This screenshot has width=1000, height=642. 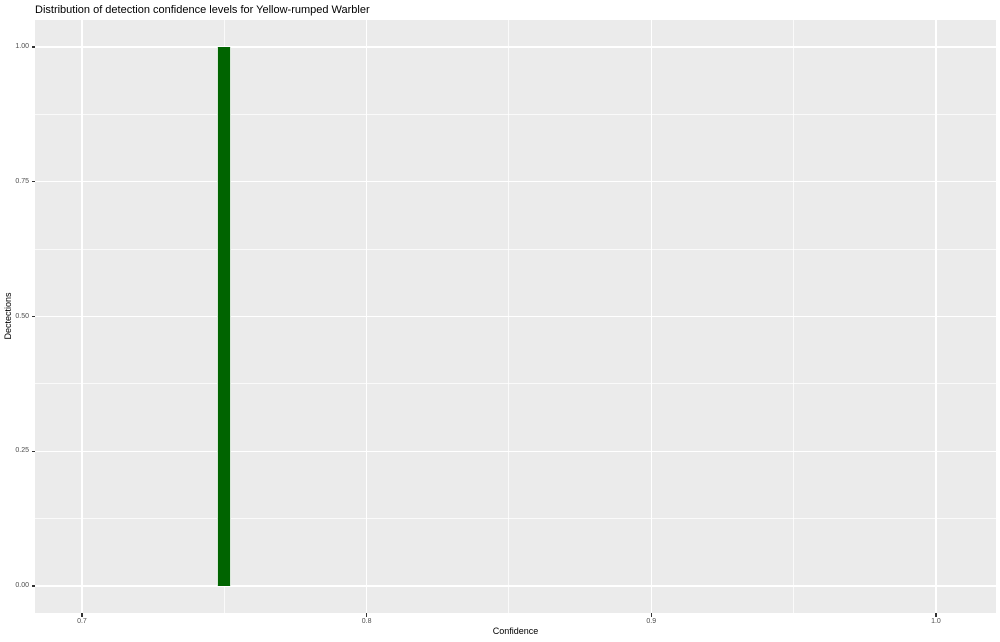 I want to click on y-tick-label: 0.25, so click(x=22, y=451).